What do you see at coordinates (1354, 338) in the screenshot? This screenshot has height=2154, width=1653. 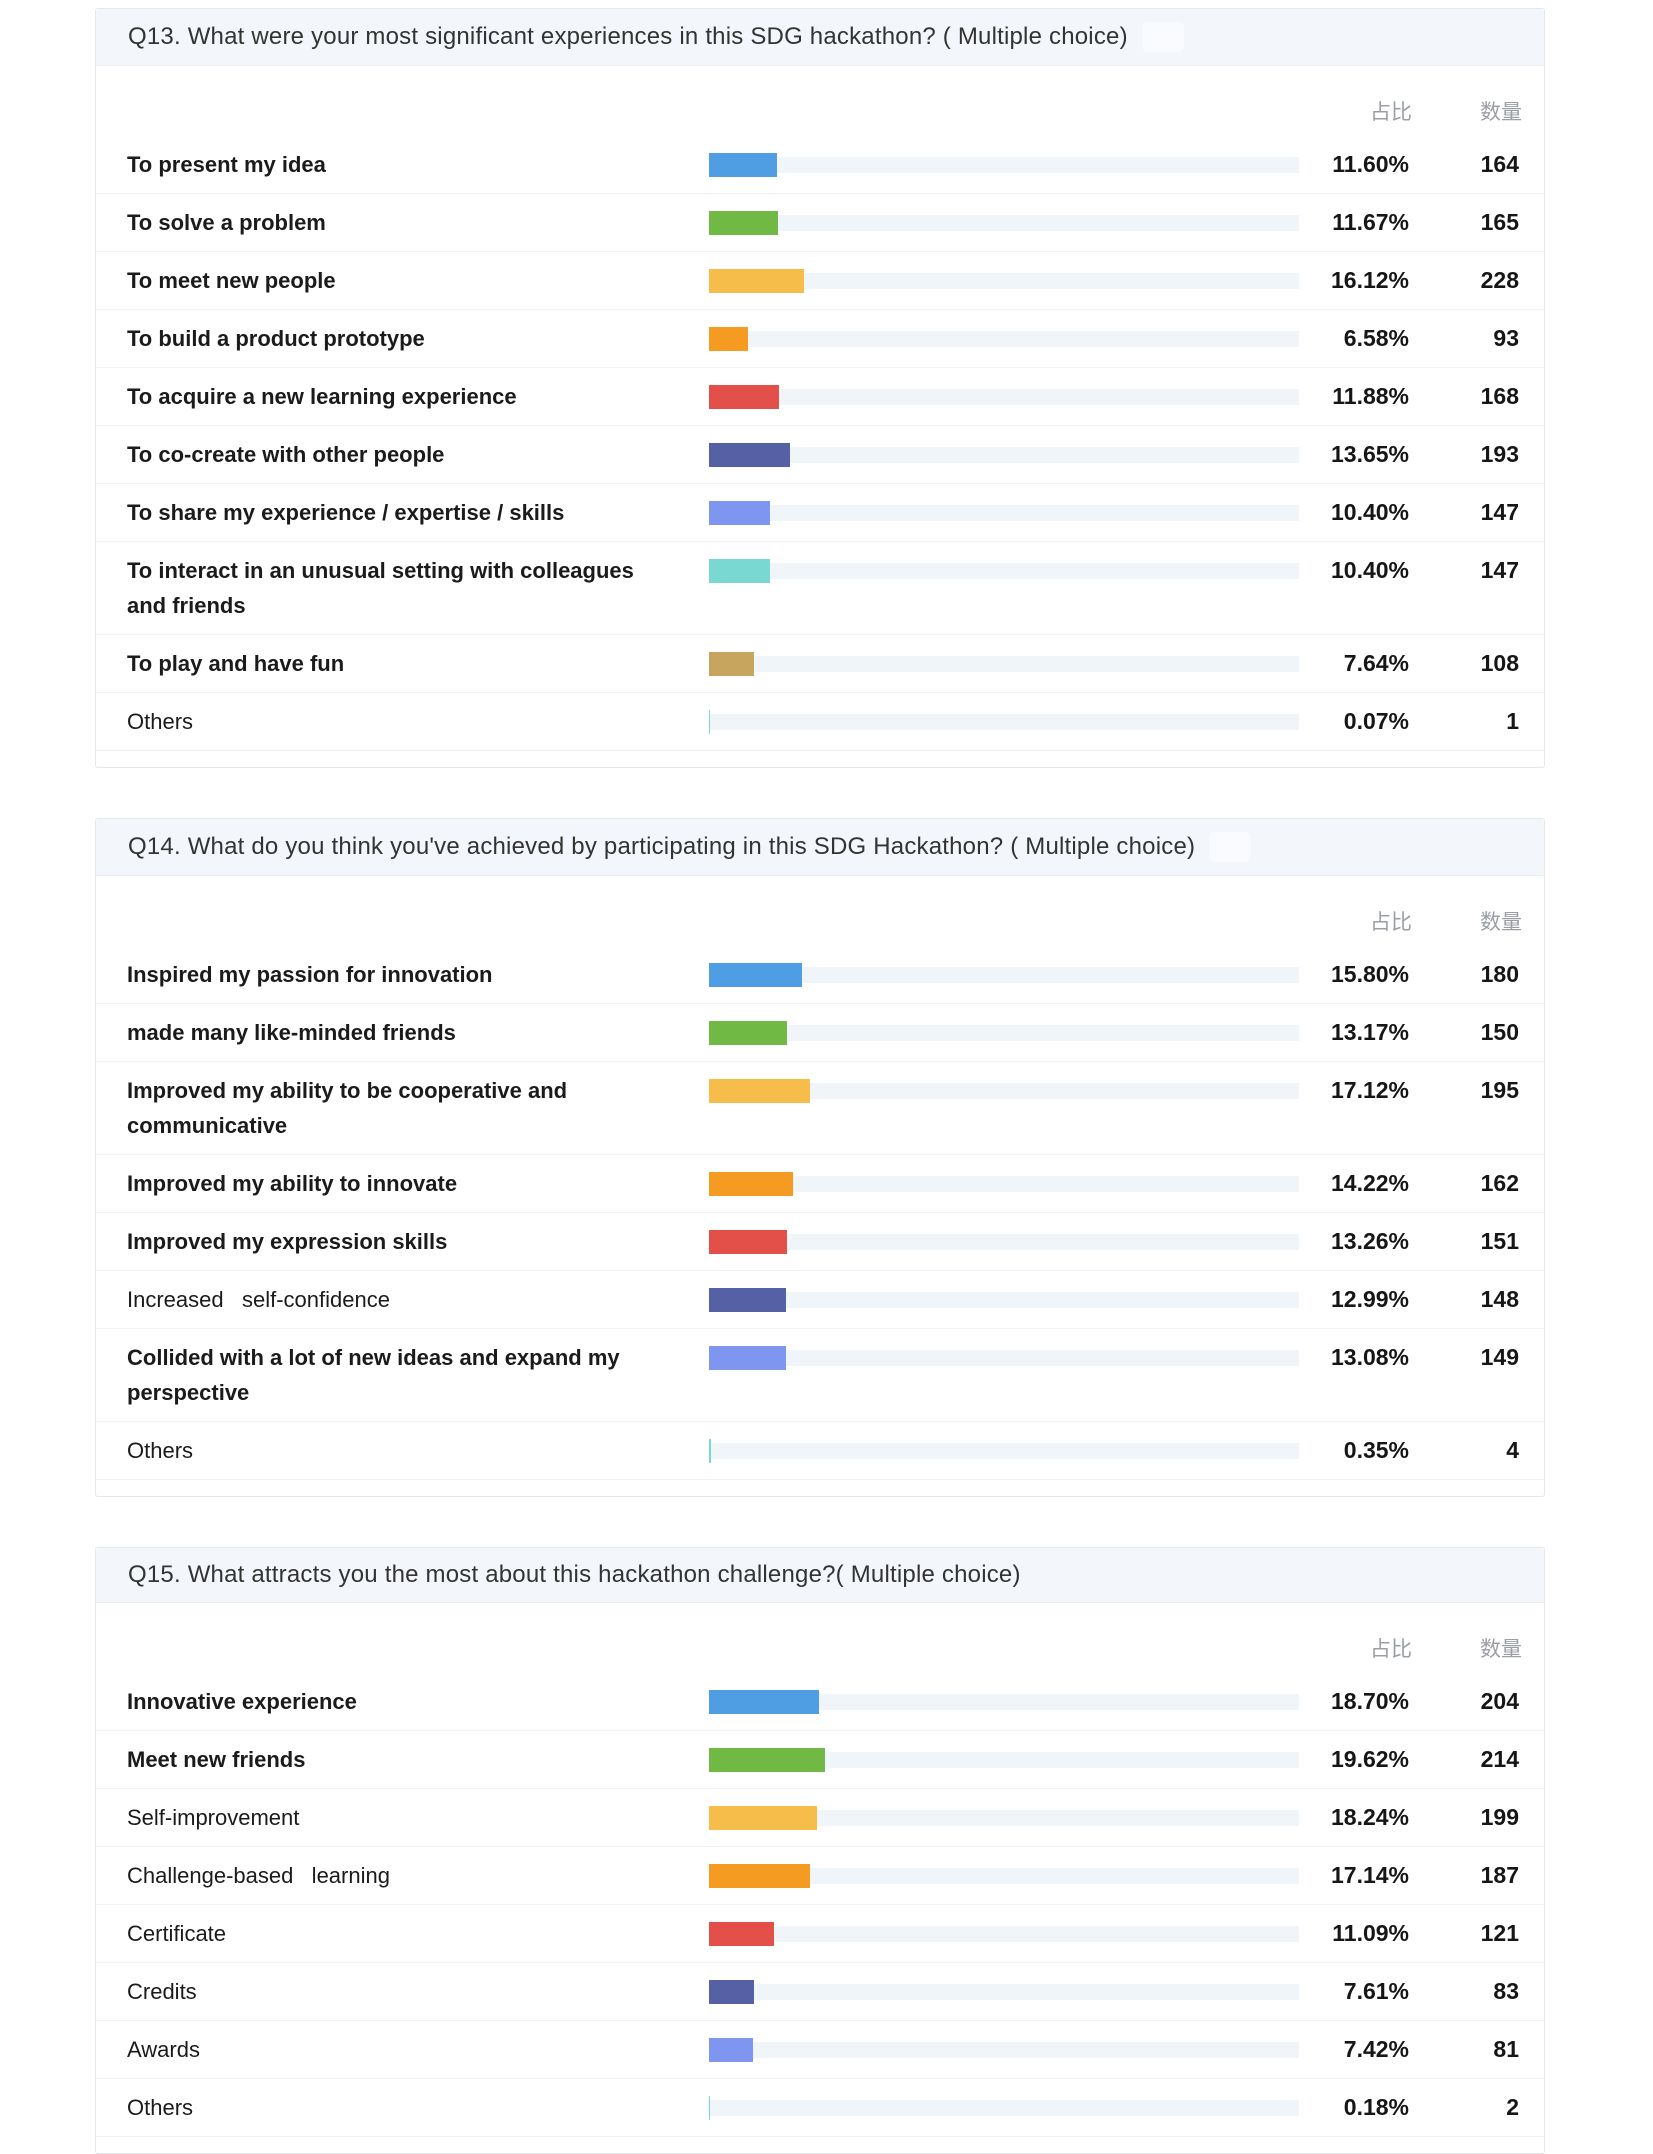 I see `percent-value: 6.58%` at bounding box center [1354, 338].